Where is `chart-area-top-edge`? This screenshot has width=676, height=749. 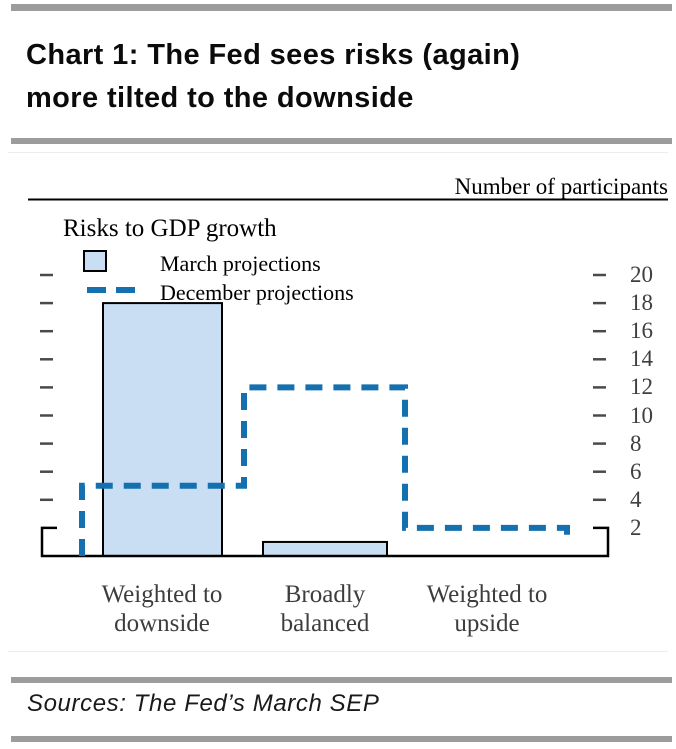 chart-area-top-edge is located at coordinates (338, 152).